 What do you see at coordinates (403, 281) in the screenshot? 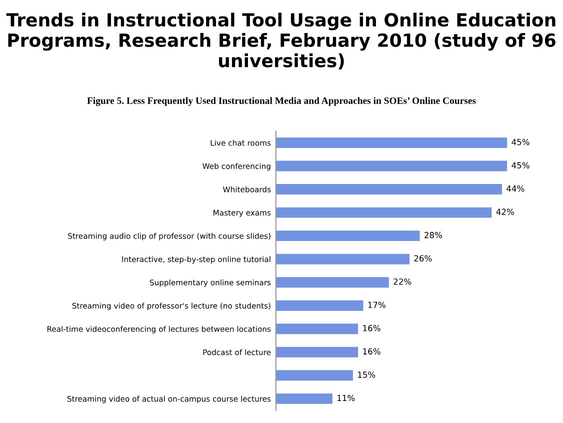
I see `data-label: 22%` at bounding box center [403, 281].